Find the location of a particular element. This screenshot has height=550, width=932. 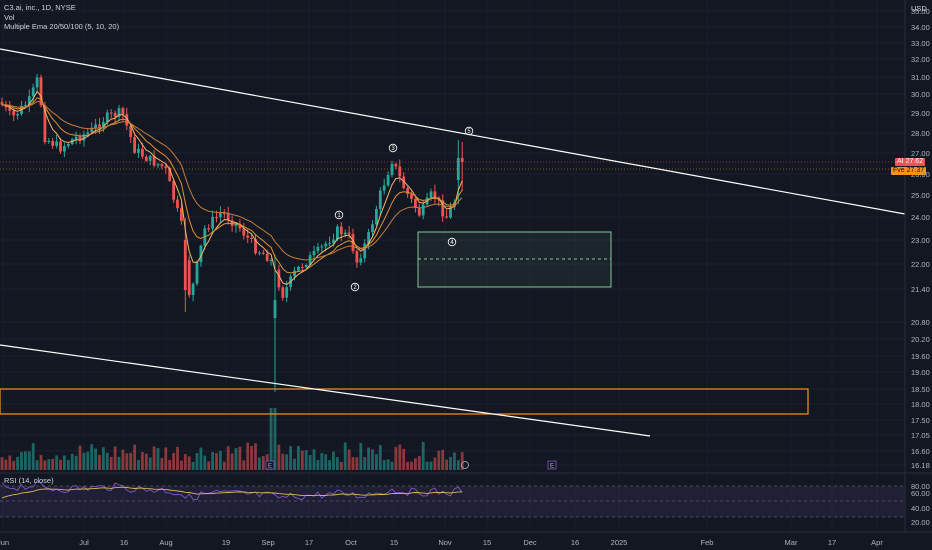

wave-label-2: 2 is located at coordinates (355, 288).